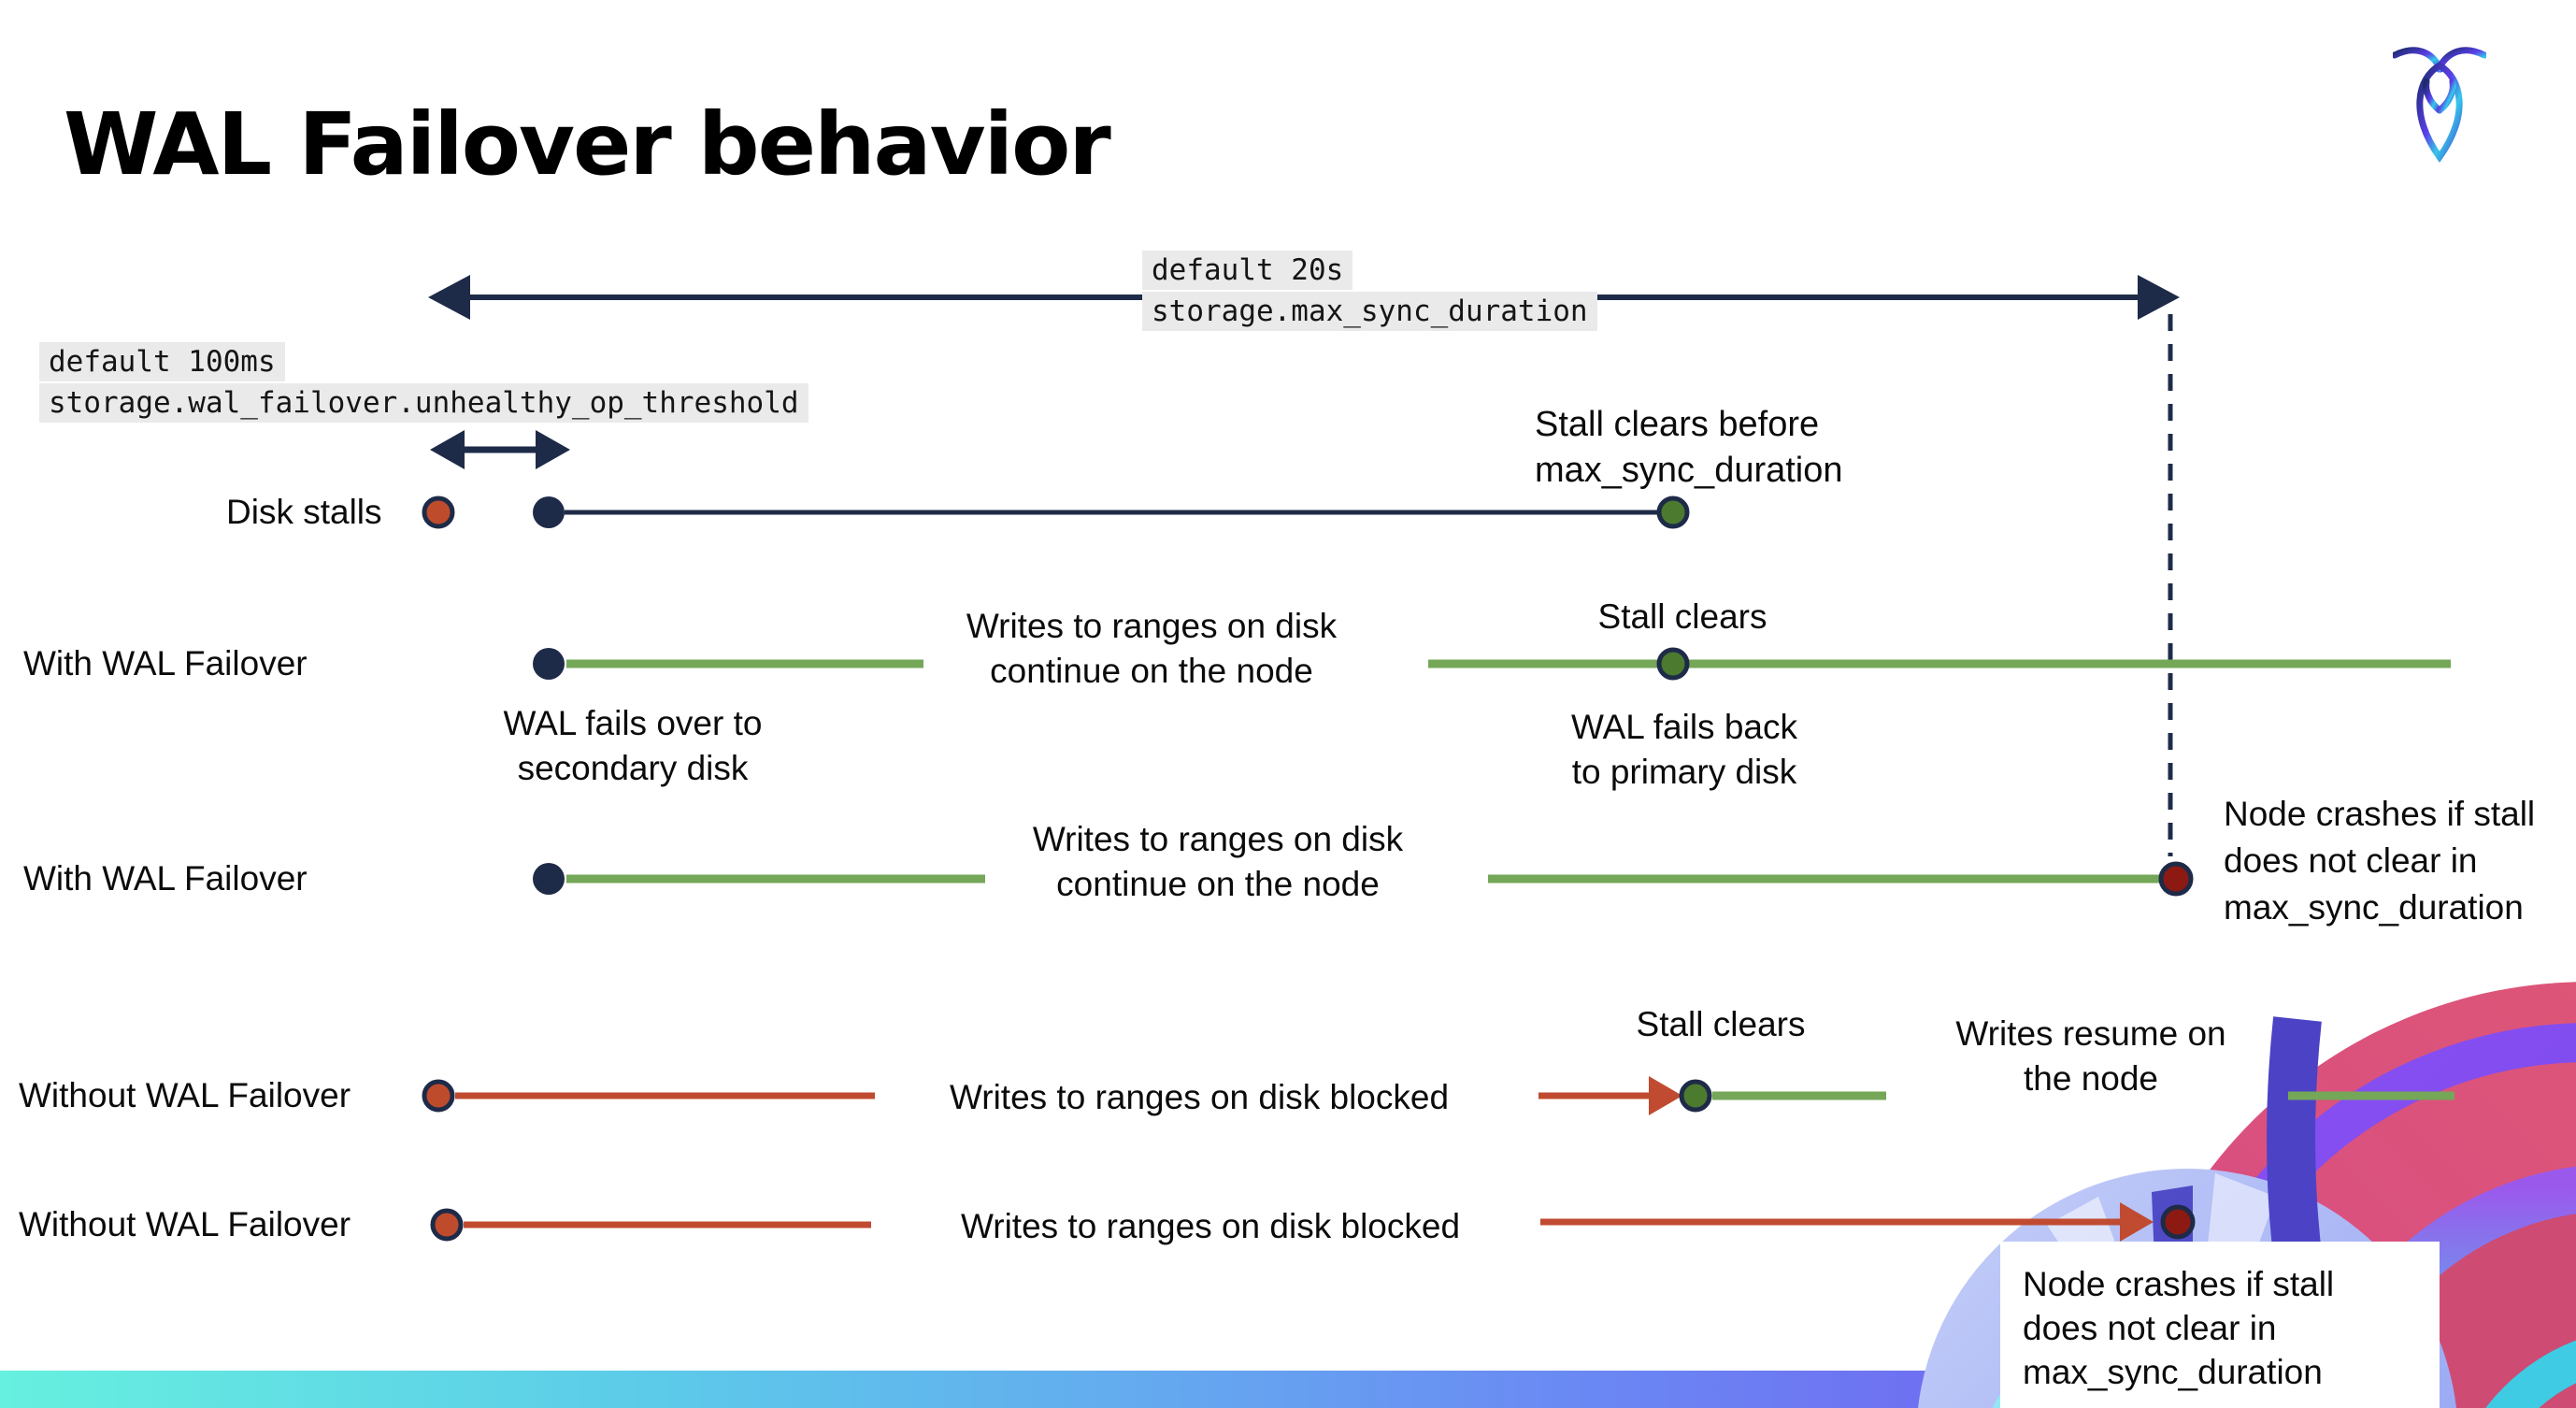  What do you see at coordinates (1673, 664) in the screenshot?
I see `row2-stall-clears-dot` at bounding box center [1673, 664].